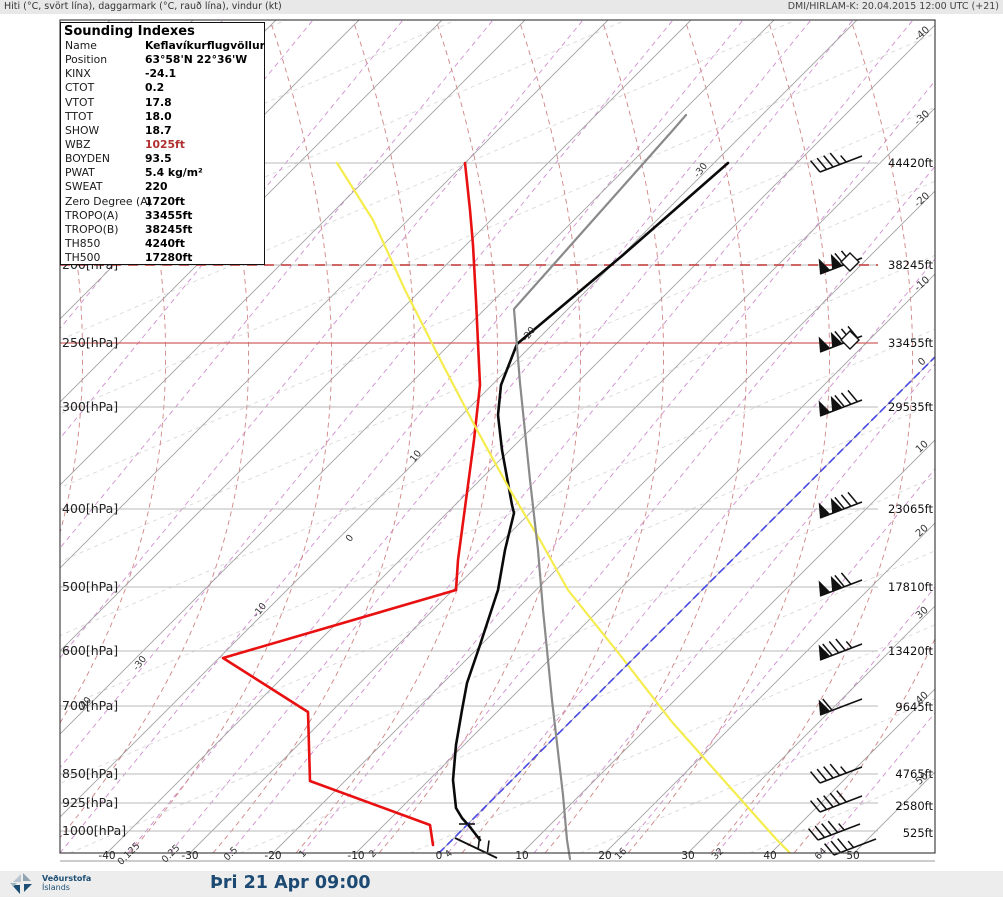 This screenshot has height=900, width=1003. I want to click on index-label: CTOT, so click(80, 88).